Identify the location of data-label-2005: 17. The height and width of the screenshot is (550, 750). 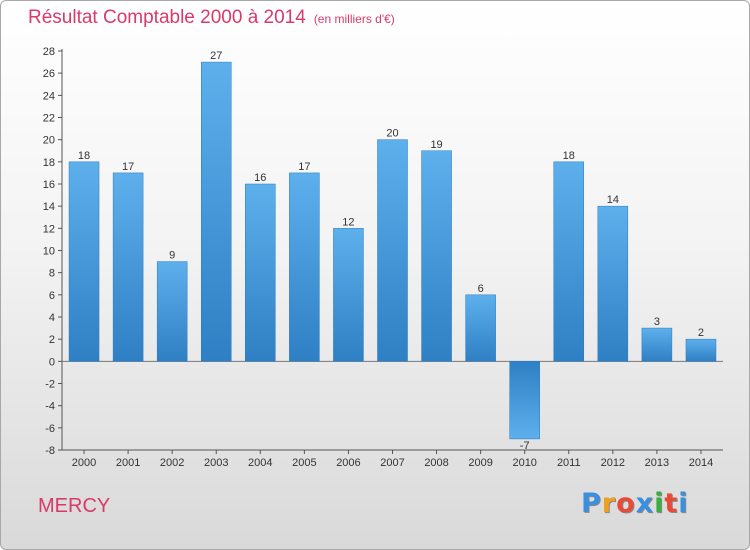
(304, 167).